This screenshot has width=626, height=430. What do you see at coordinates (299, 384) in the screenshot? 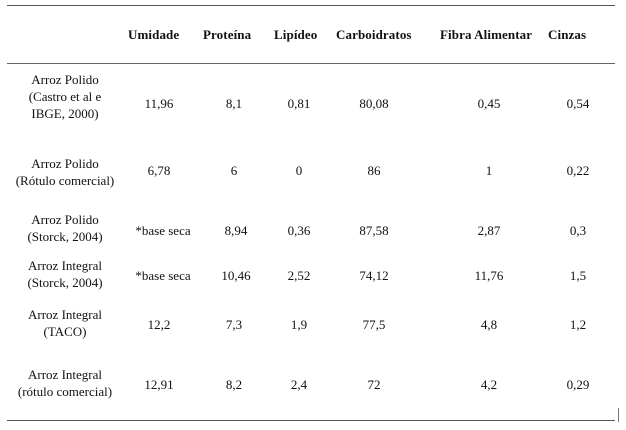
I see `table-cell: 2,4` at bounding box center [299, 384].